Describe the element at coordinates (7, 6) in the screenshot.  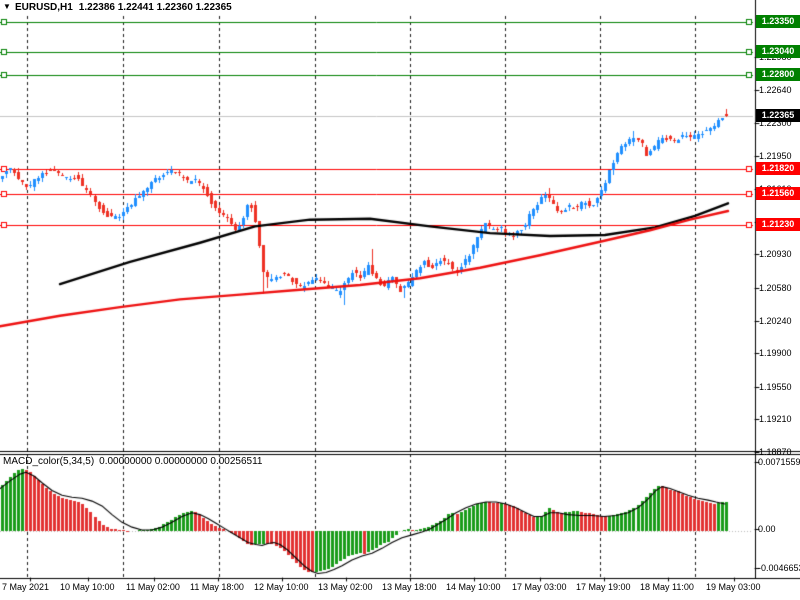
I see `symbol-dropdown-arrow: ▼` at that location.